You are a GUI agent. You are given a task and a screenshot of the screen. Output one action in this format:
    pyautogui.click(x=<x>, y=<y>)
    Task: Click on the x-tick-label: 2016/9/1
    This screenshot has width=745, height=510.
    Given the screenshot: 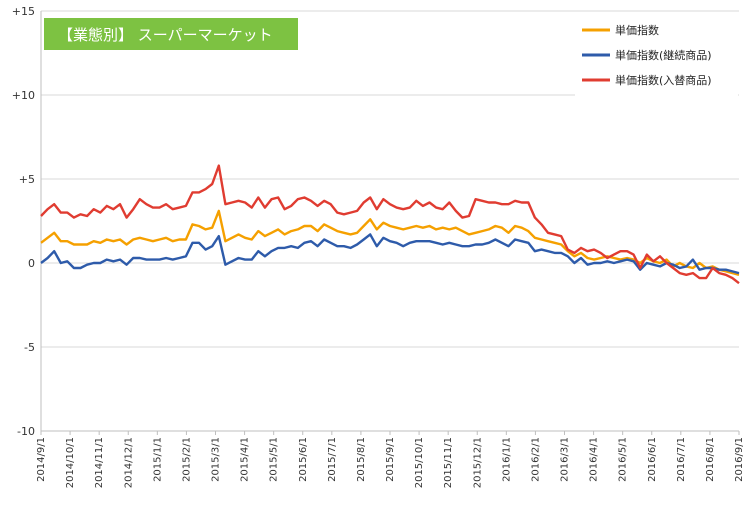 What is the action you would take?
    pyautogui.click(x=739, y=459)
    